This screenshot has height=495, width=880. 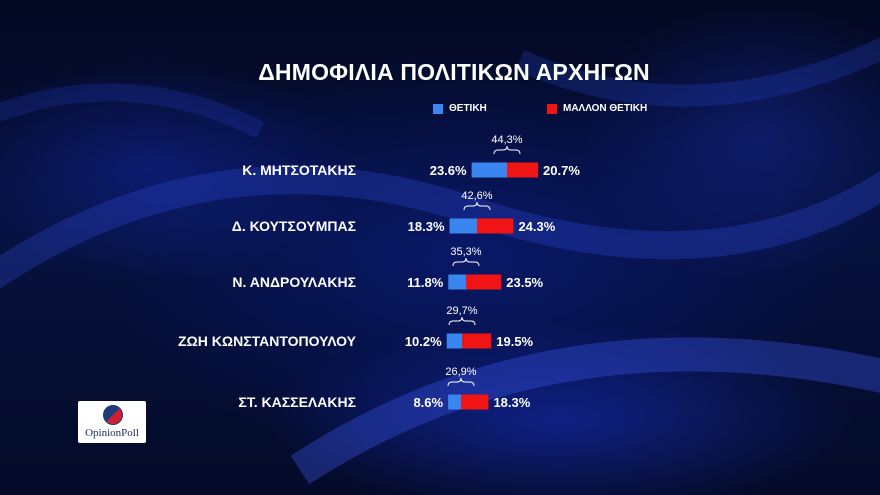 I want to click on value-label-rather-positive: 24.3%, so click(x=536, y=226).